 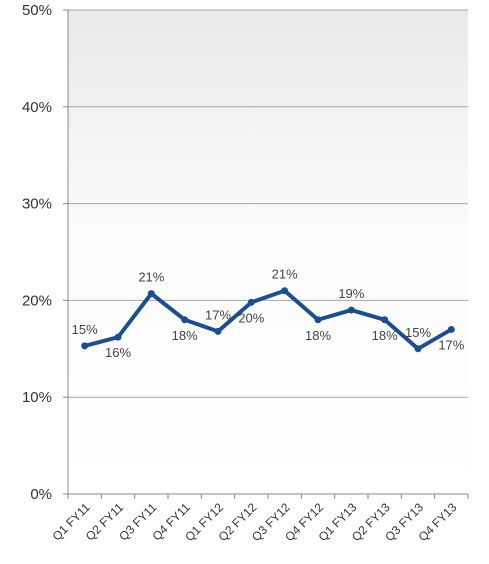 I want to click on y-tick-label: 20%, so click(x=37, y=300).